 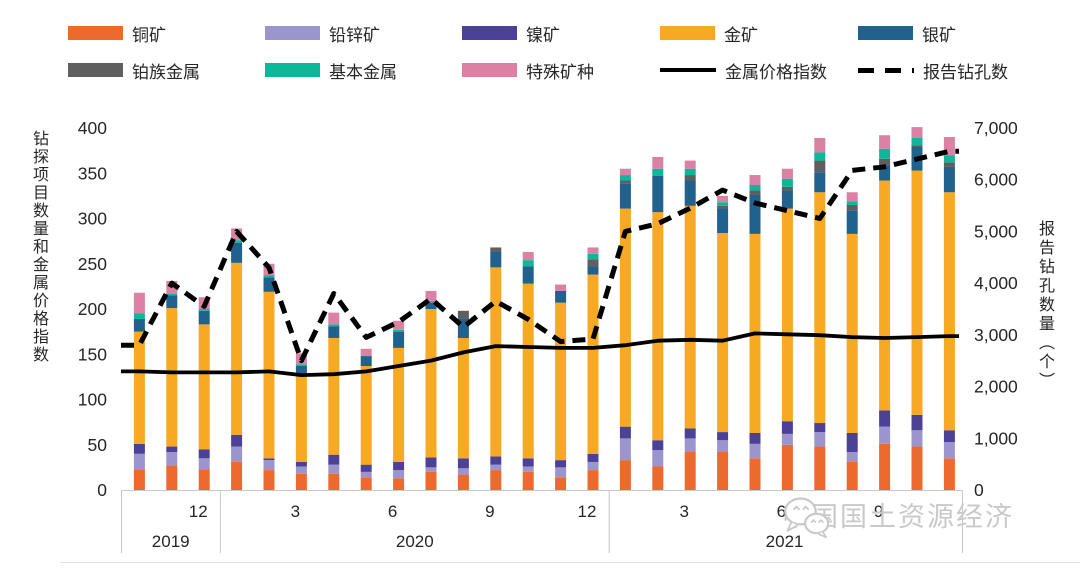 What do you see at coordinates (536, 511) in the screenshot?
I see `month-labels: 12 3 6 9 12 3 6 9` at bounding box center [536, 511].